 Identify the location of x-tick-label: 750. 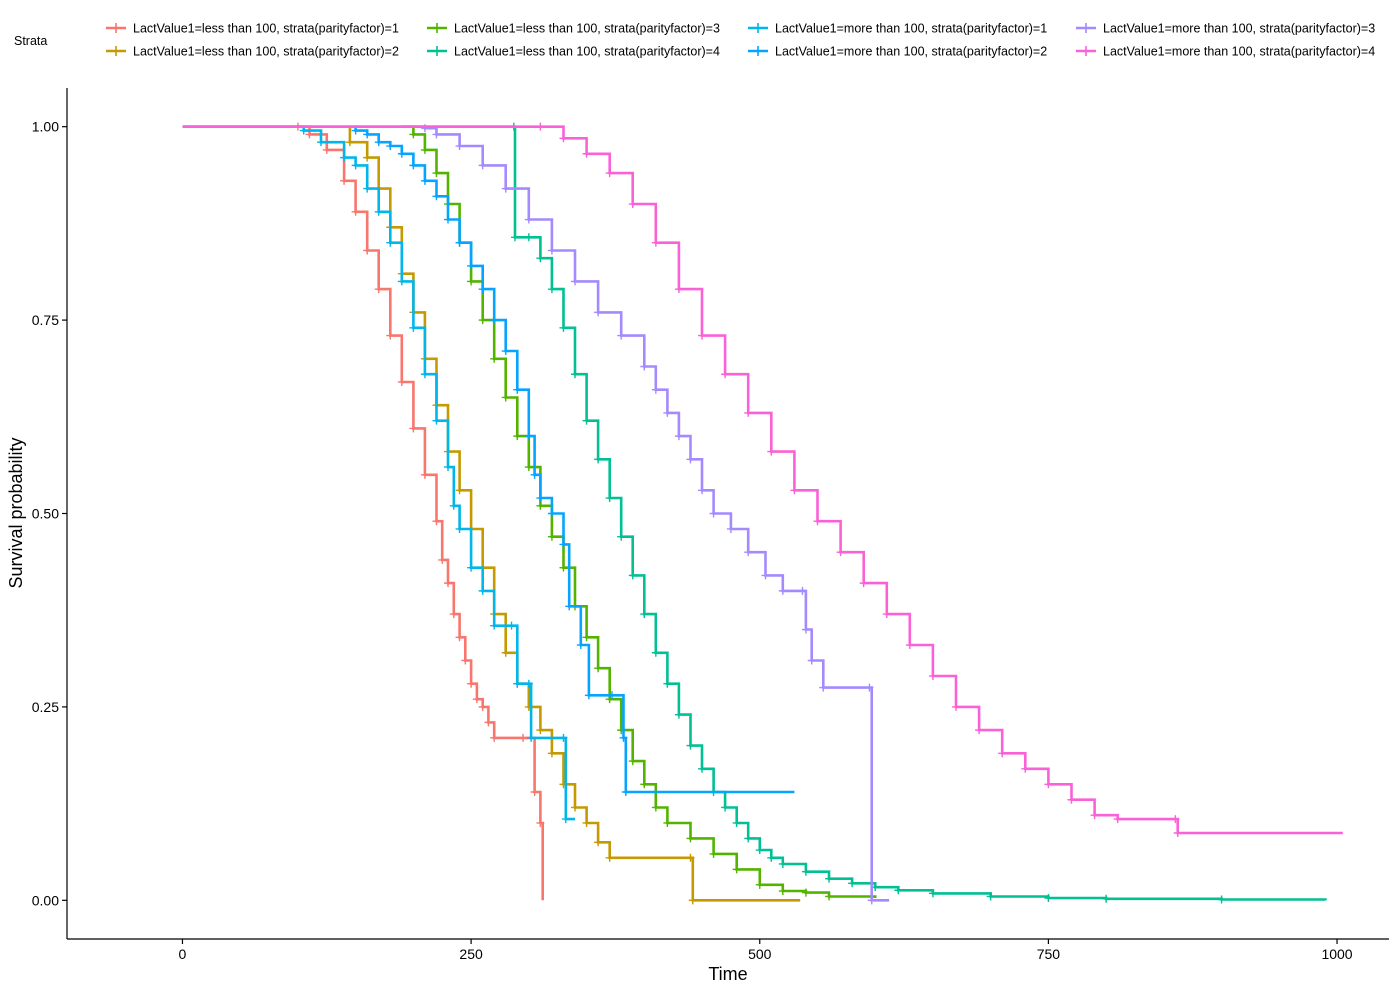
(1049, 954).